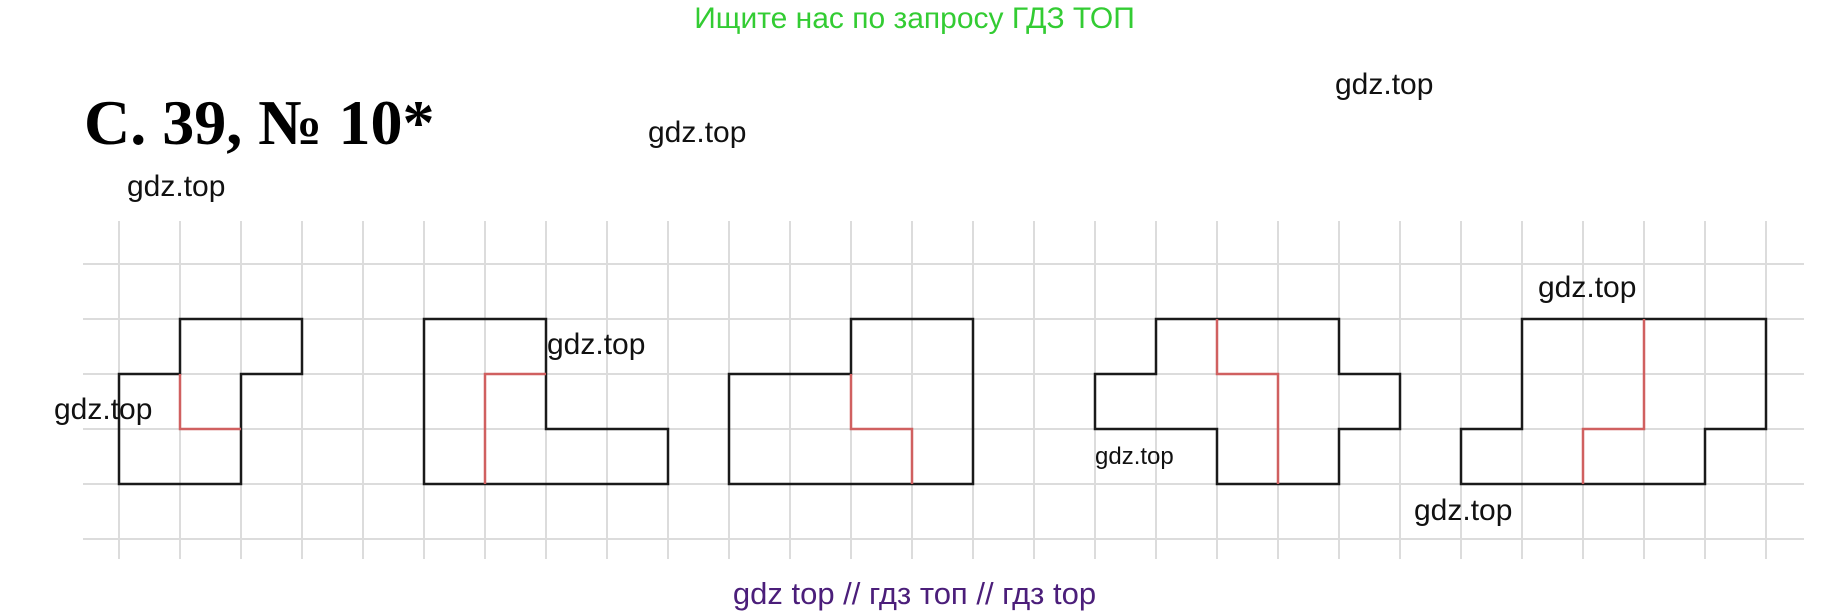 Image resolution: width=1829 pixels, height=616 pixels. What do you see at coordinates (914, 593) in the screenshot?
I see `footer-caption: gdz top // гдз топ // гдз top` at bounding box center [914, 593].